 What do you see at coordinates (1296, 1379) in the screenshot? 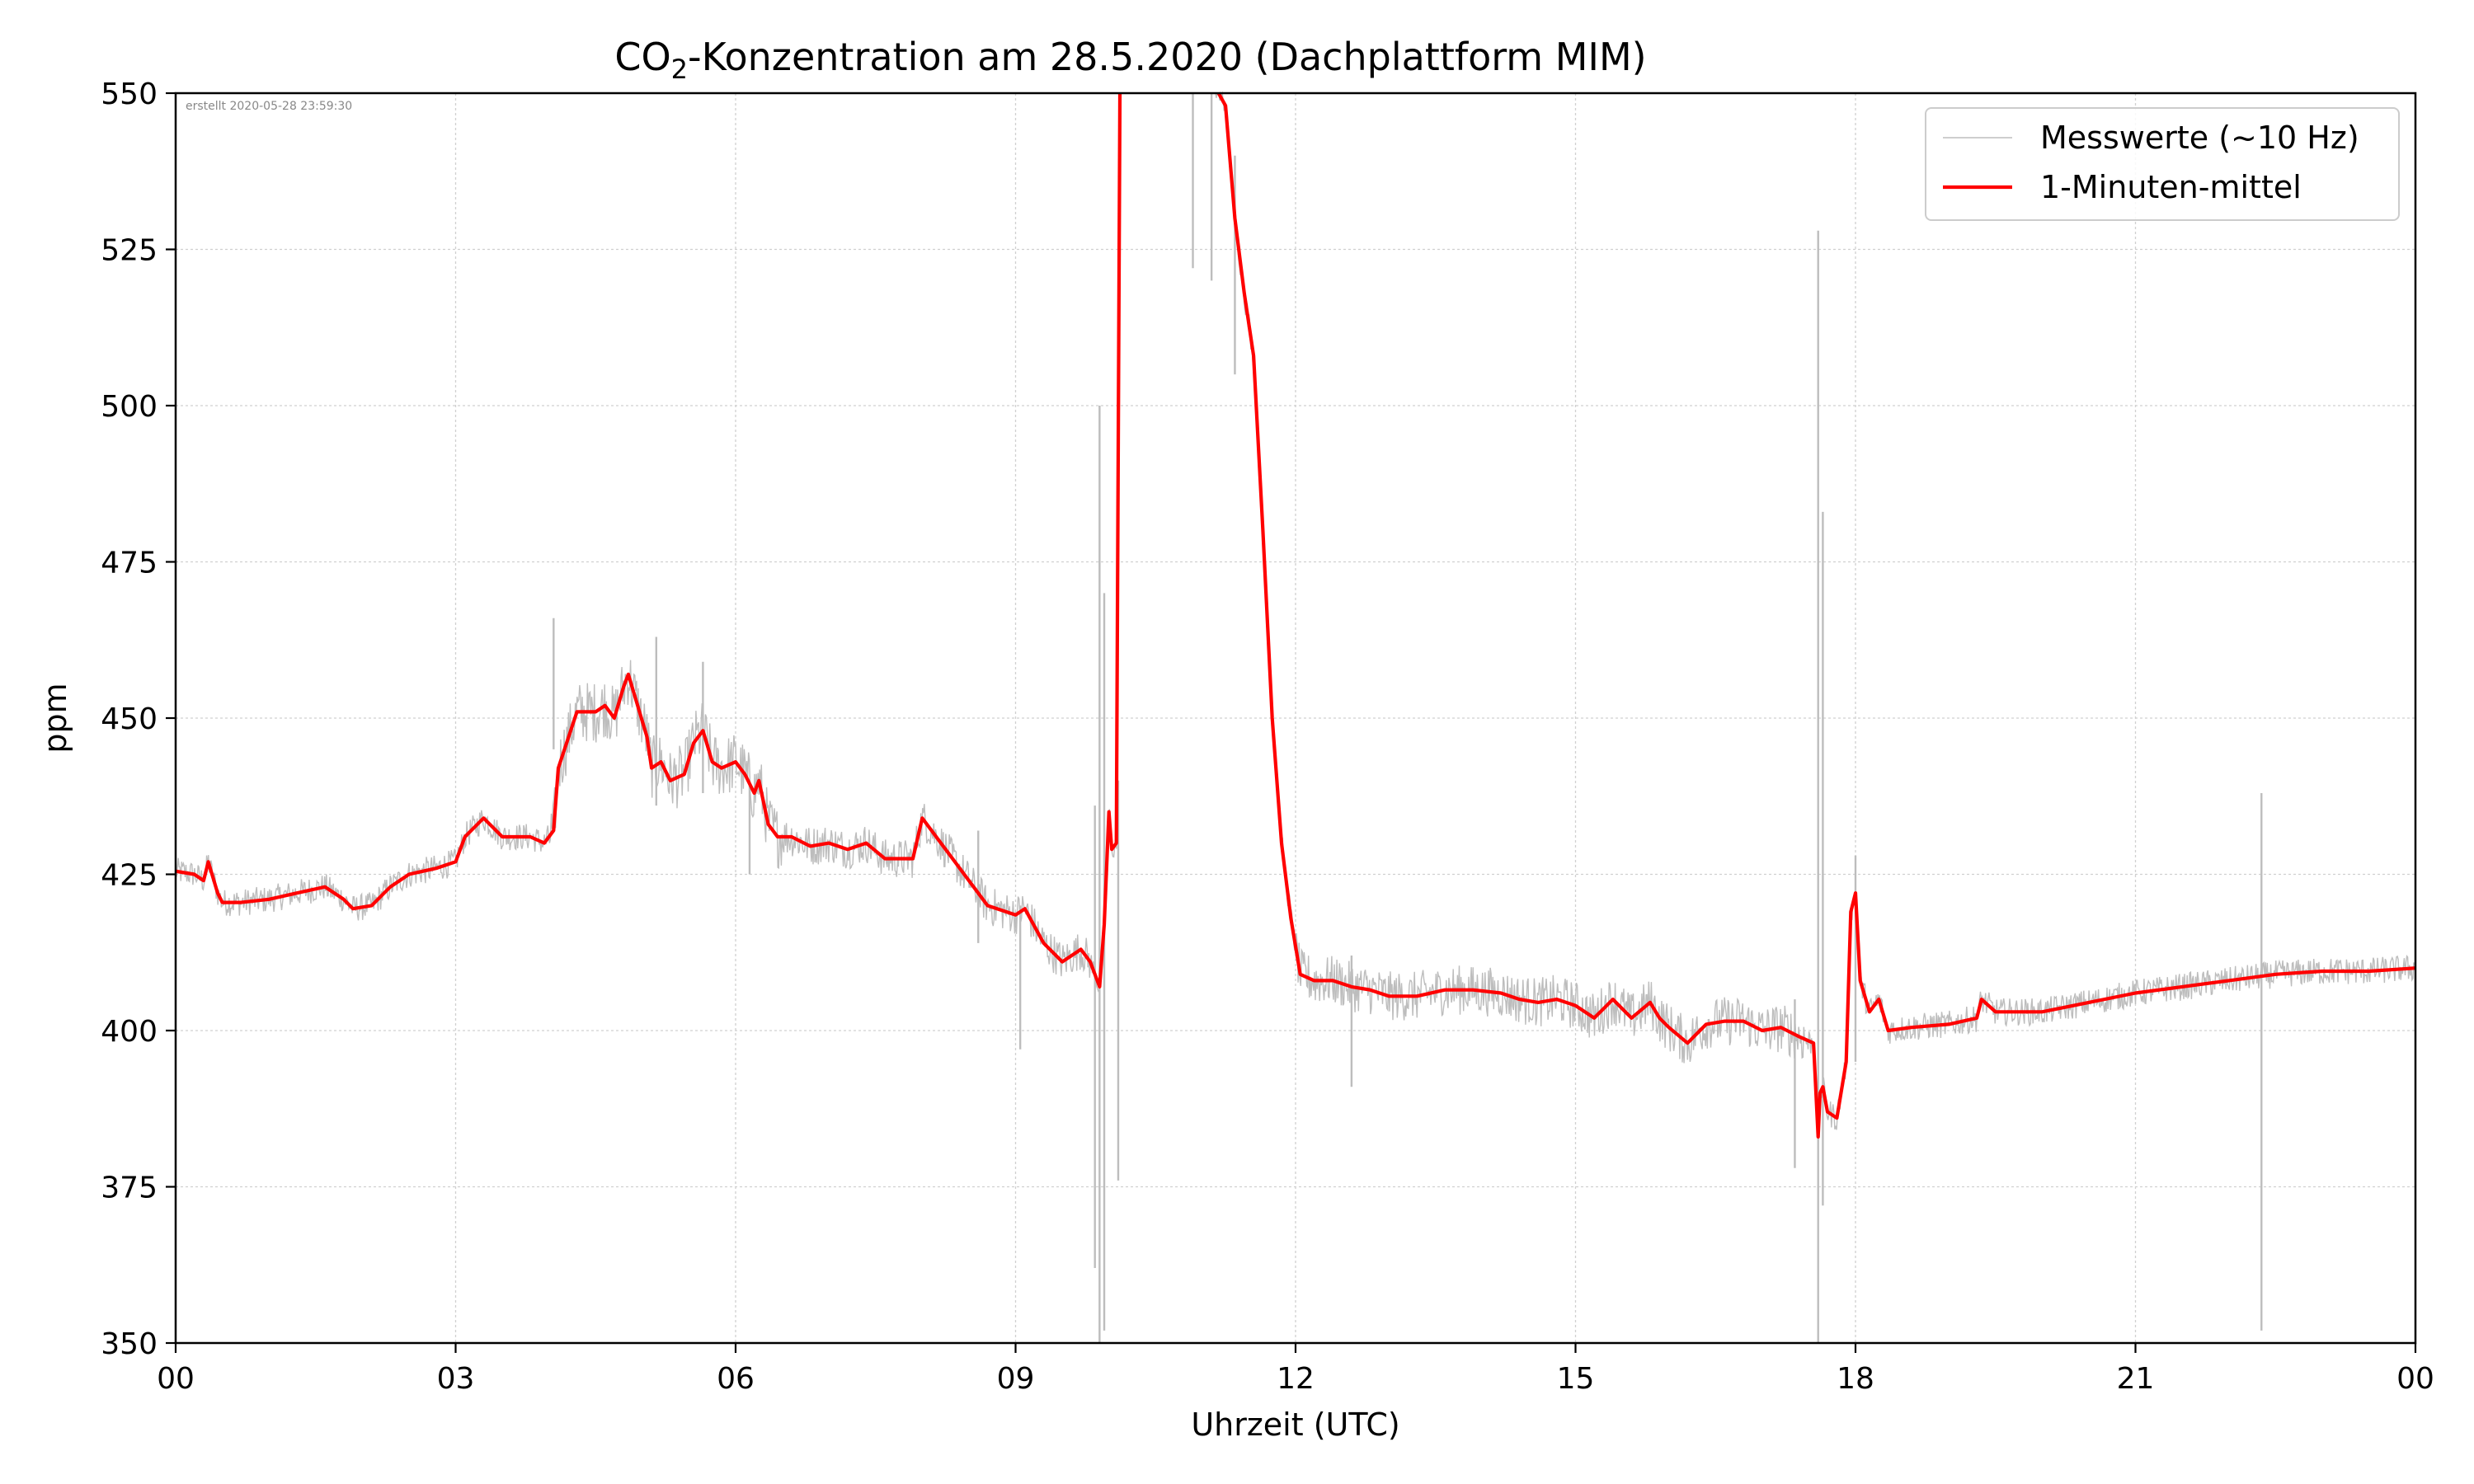
I see `x-tick-label: 12` at bounding box center [1296, 1379].